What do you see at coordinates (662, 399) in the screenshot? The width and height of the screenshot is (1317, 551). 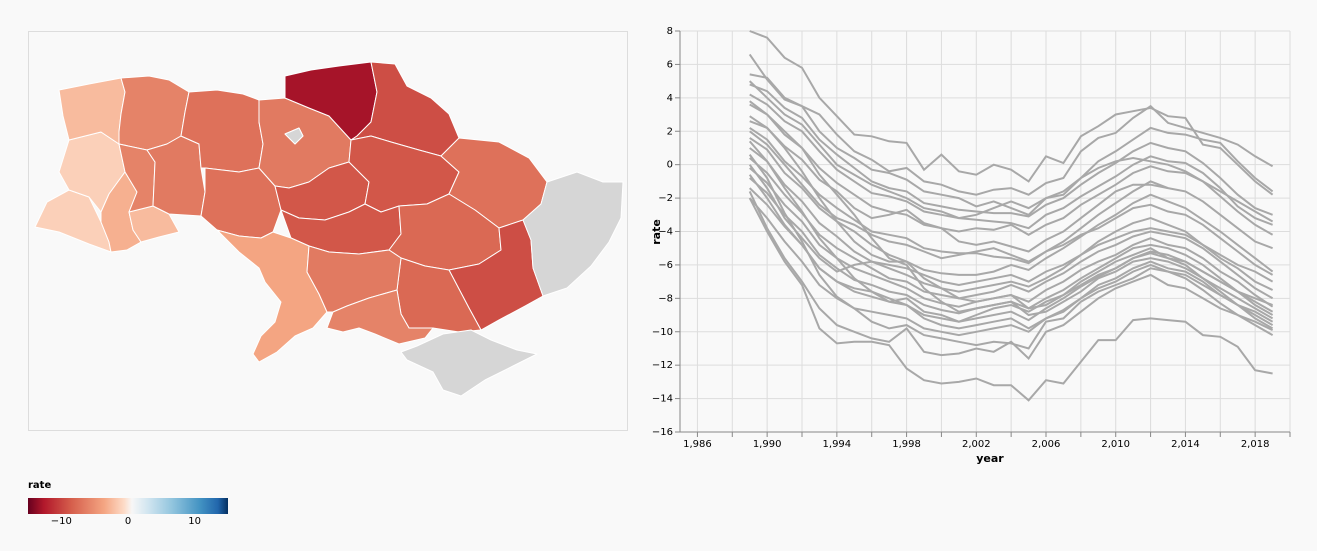 I see `y-tick-label: −14` at bounding box center [662, 399].